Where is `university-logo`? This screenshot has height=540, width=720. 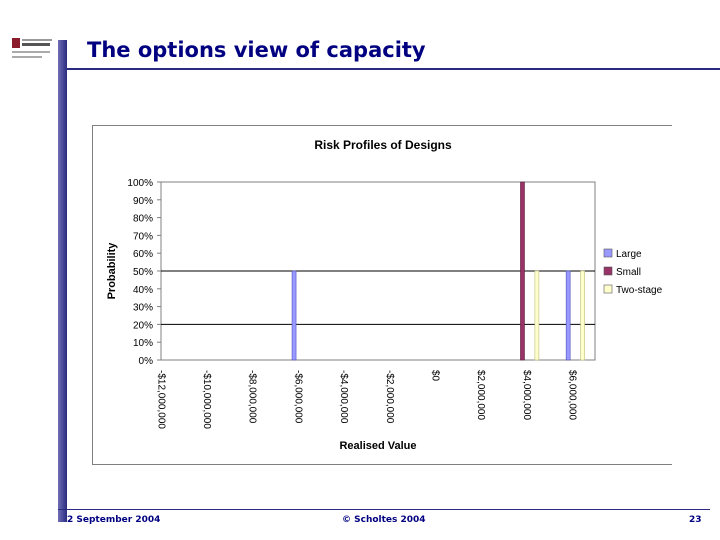 university-logo is located at coordinates (32, 51).